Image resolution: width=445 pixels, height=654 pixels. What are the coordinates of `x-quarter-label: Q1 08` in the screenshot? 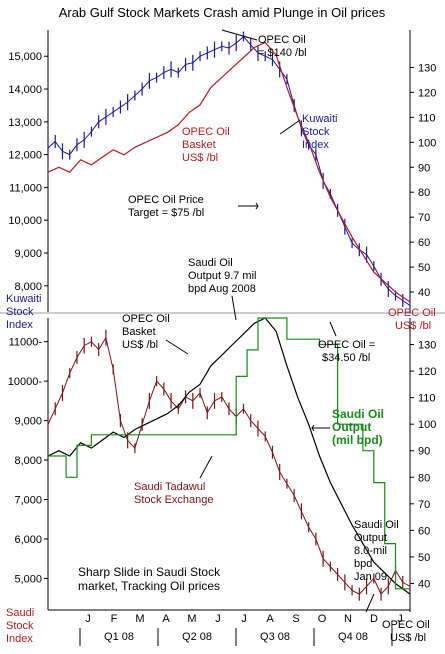 It's located at (119, 637).